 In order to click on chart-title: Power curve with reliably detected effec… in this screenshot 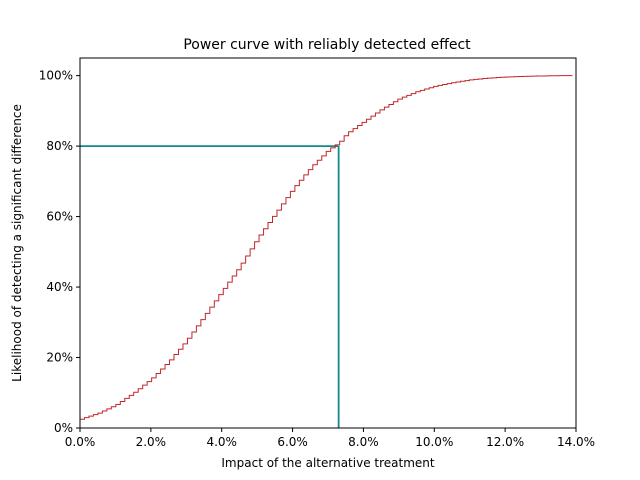, I will do `click(327, 45)`.